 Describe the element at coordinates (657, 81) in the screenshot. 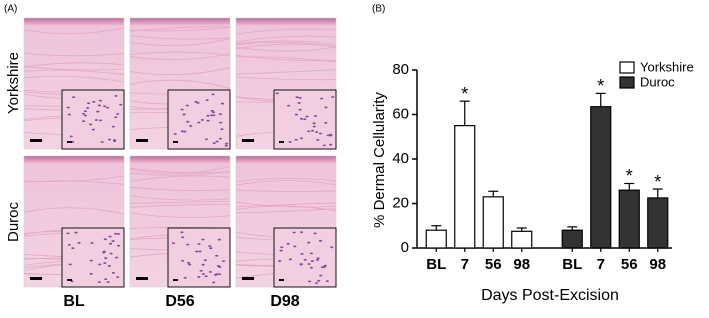

I see `legend-label: Duroc` at that location.